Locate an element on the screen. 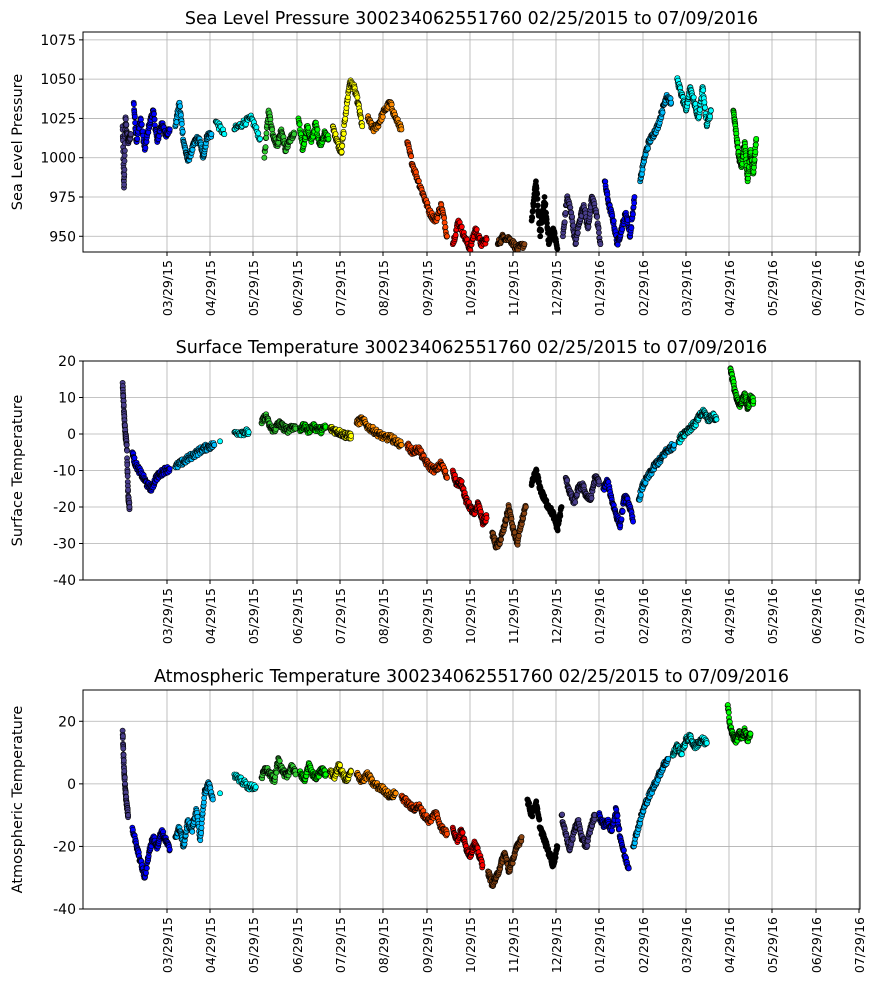 The image size is (870, 992). y-tick-label: 10 is located at coordinates (67, 399).